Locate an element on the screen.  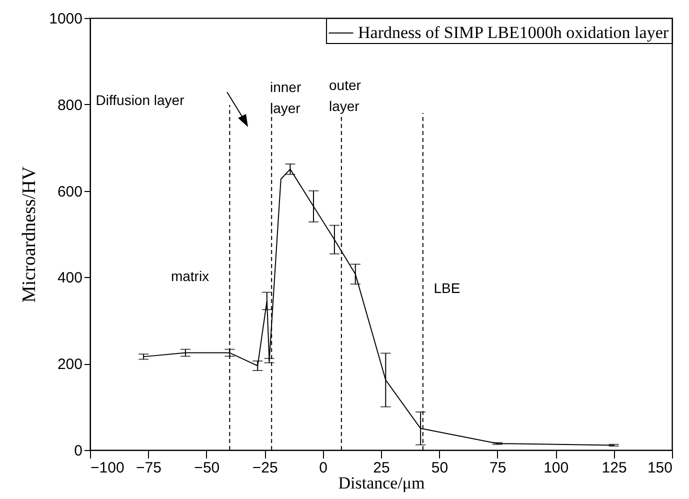
annotation: outer layer is located at coordinates (345, 95).